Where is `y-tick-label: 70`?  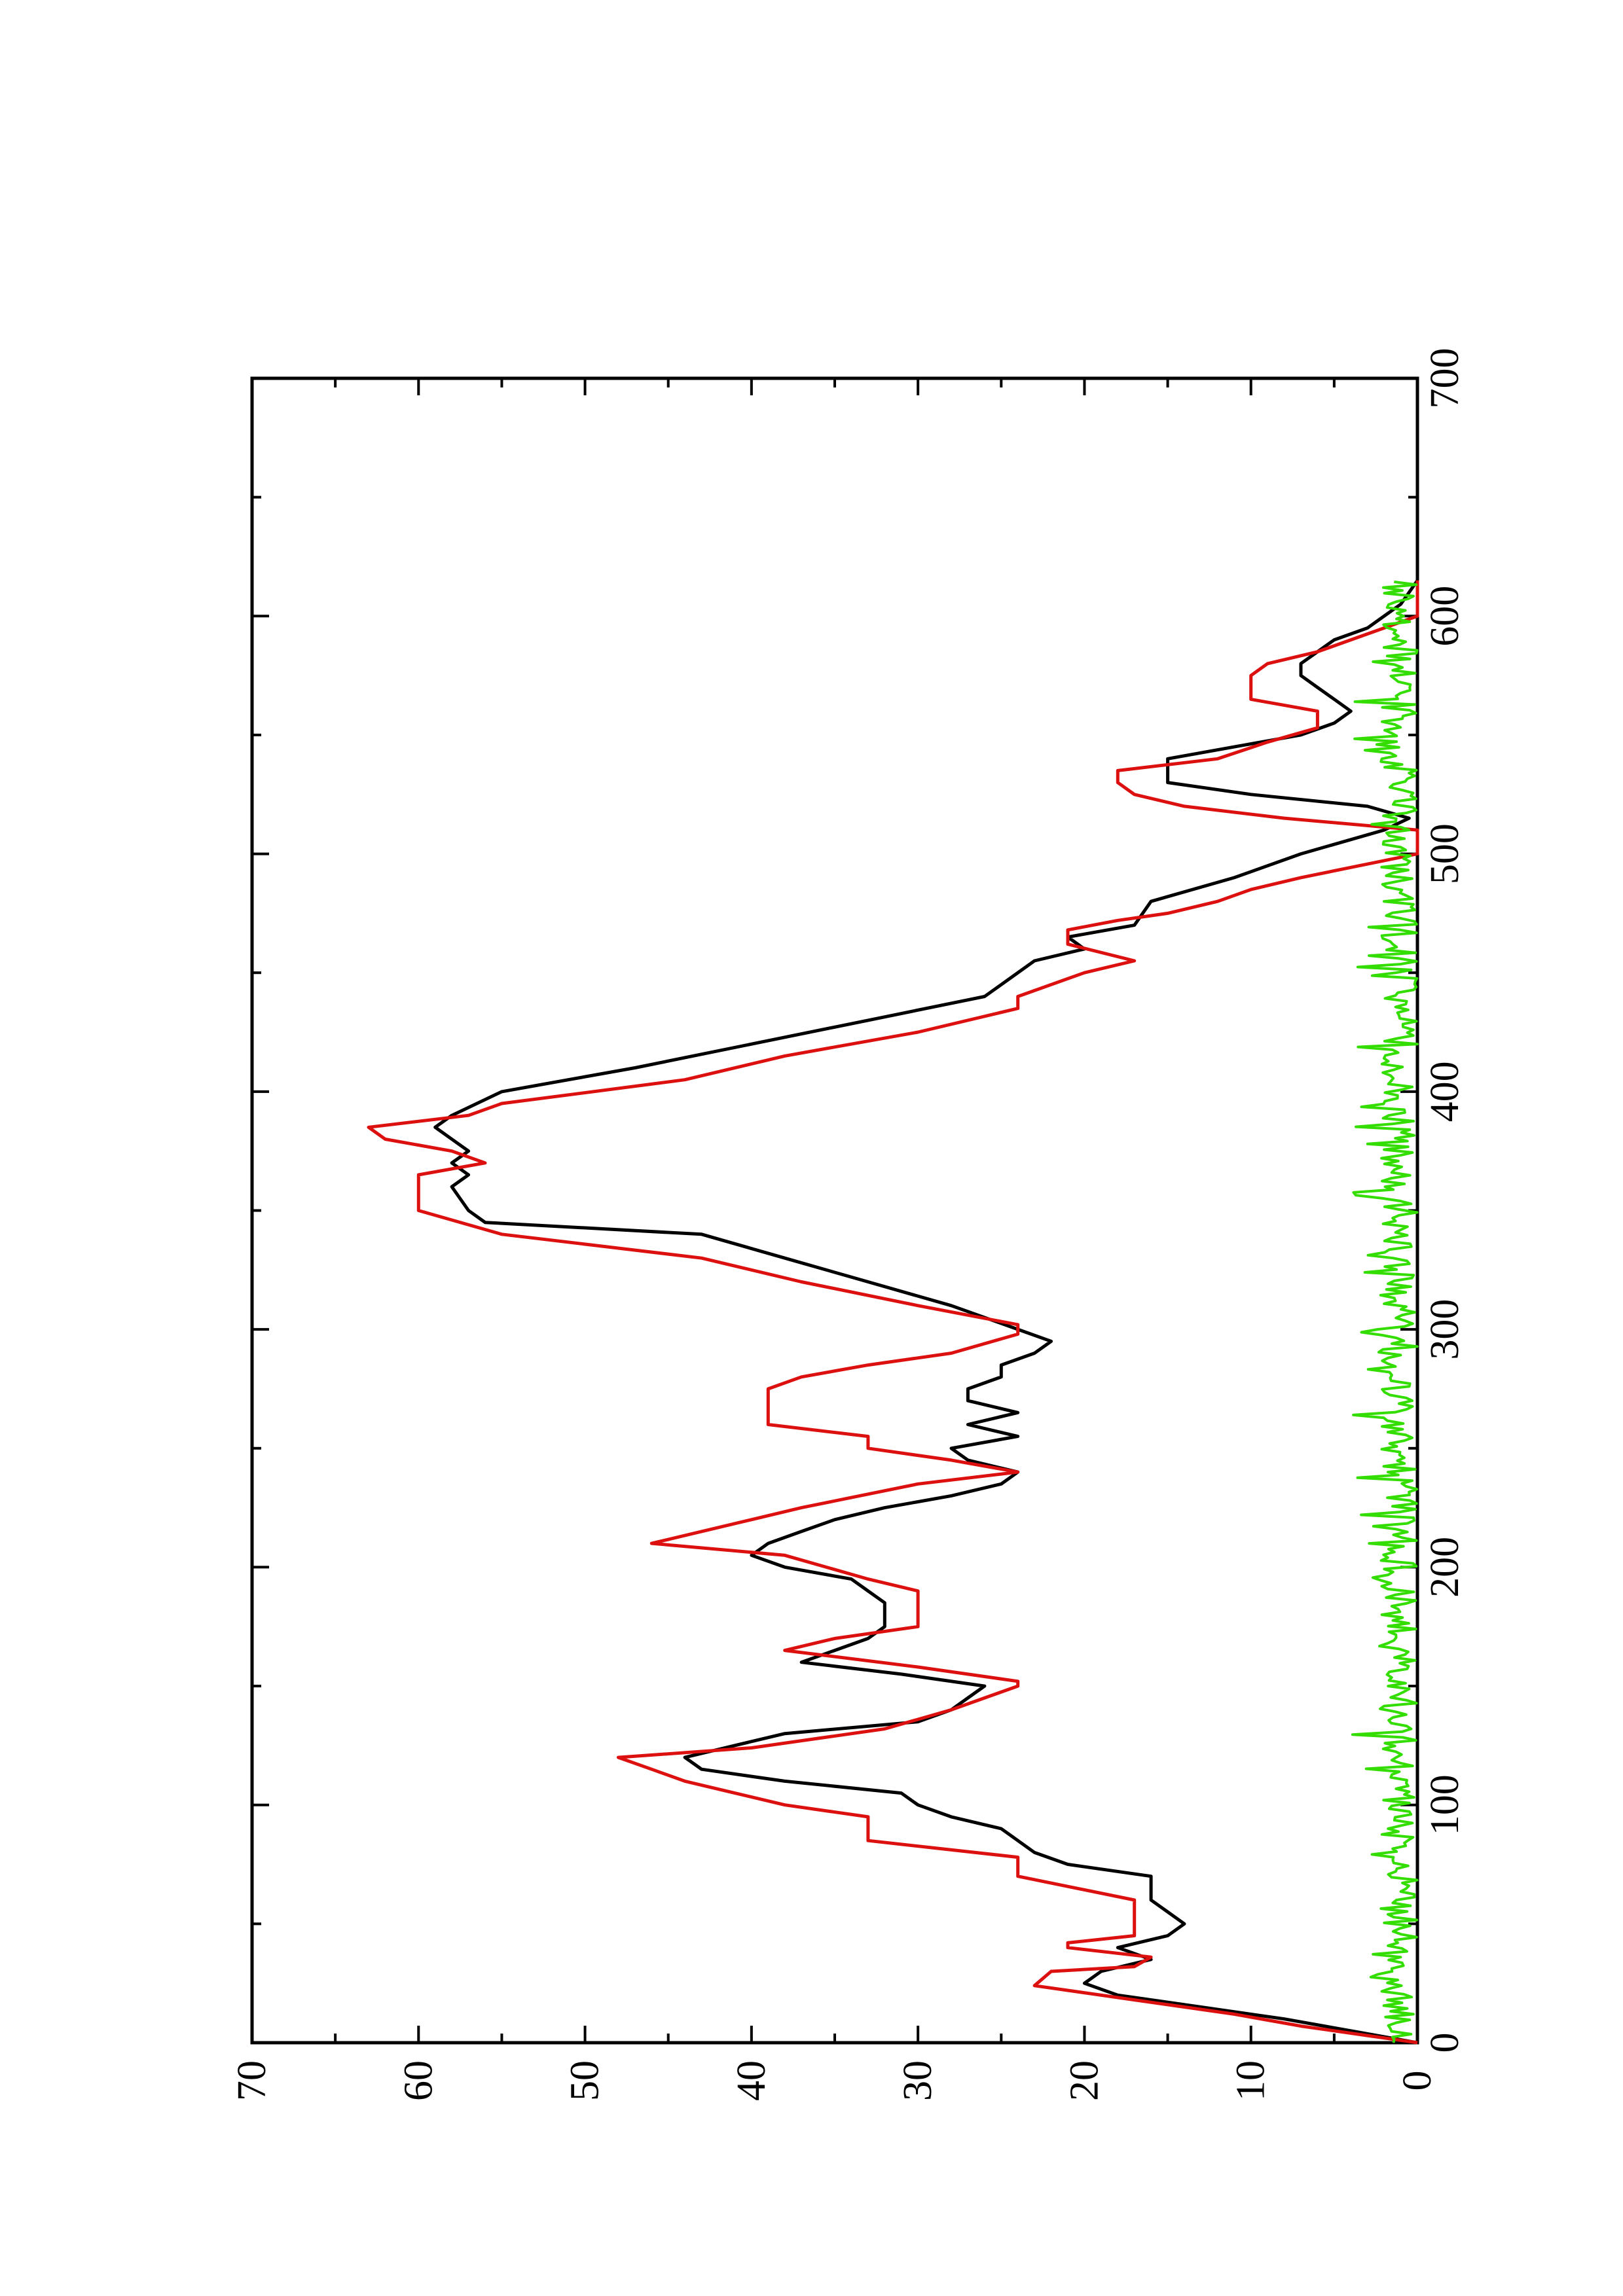 y-tick-label: 70 is located at coordinates (252, 2080).